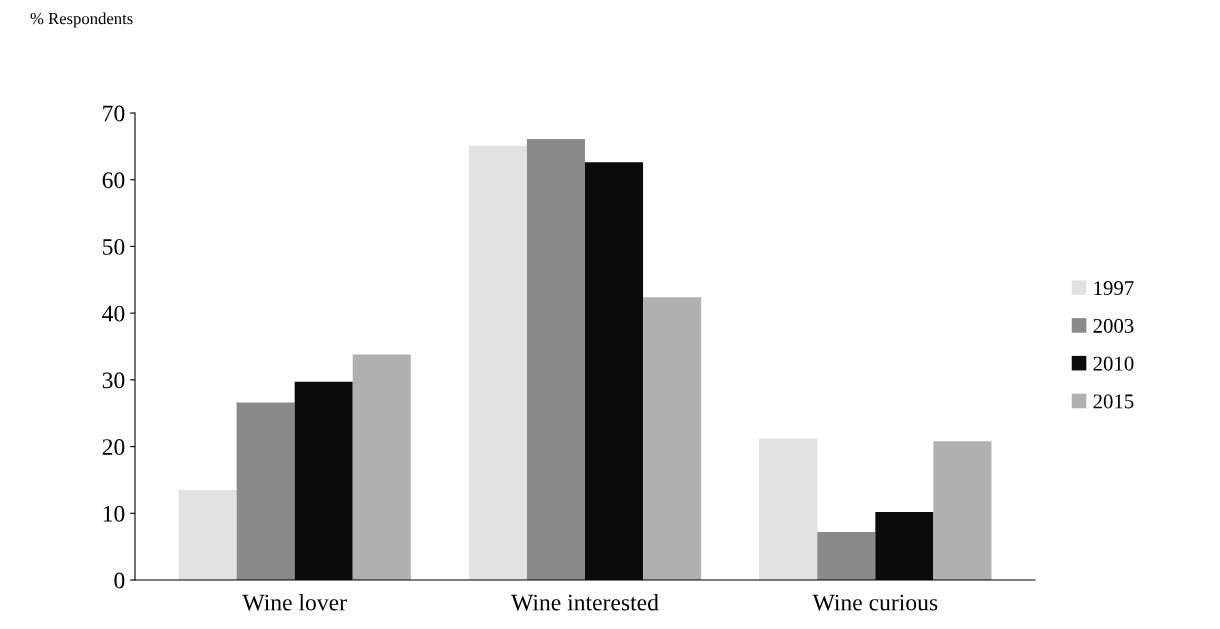 This screenshot has height=629, width=1220. What do you see at coordinates (1113, 363) in the screenshot?
I see `legend-label: 2010` at bounding box center [1113, 363].